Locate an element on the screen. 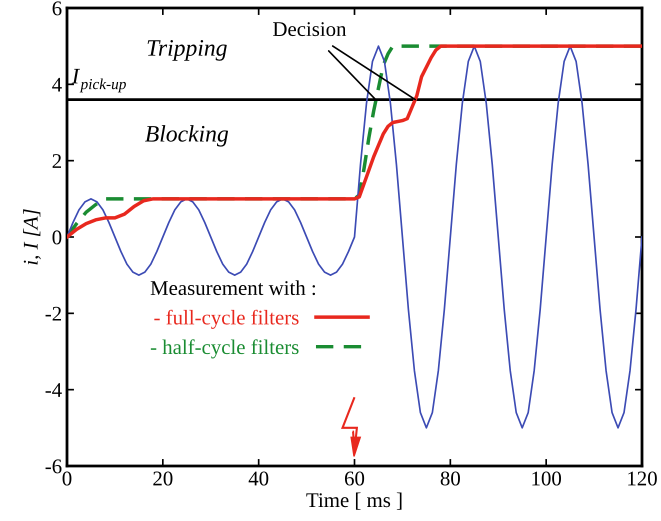 This screenshot has height=521, width=661. x-tick-label: 0 is located at coordinates (67, 478).